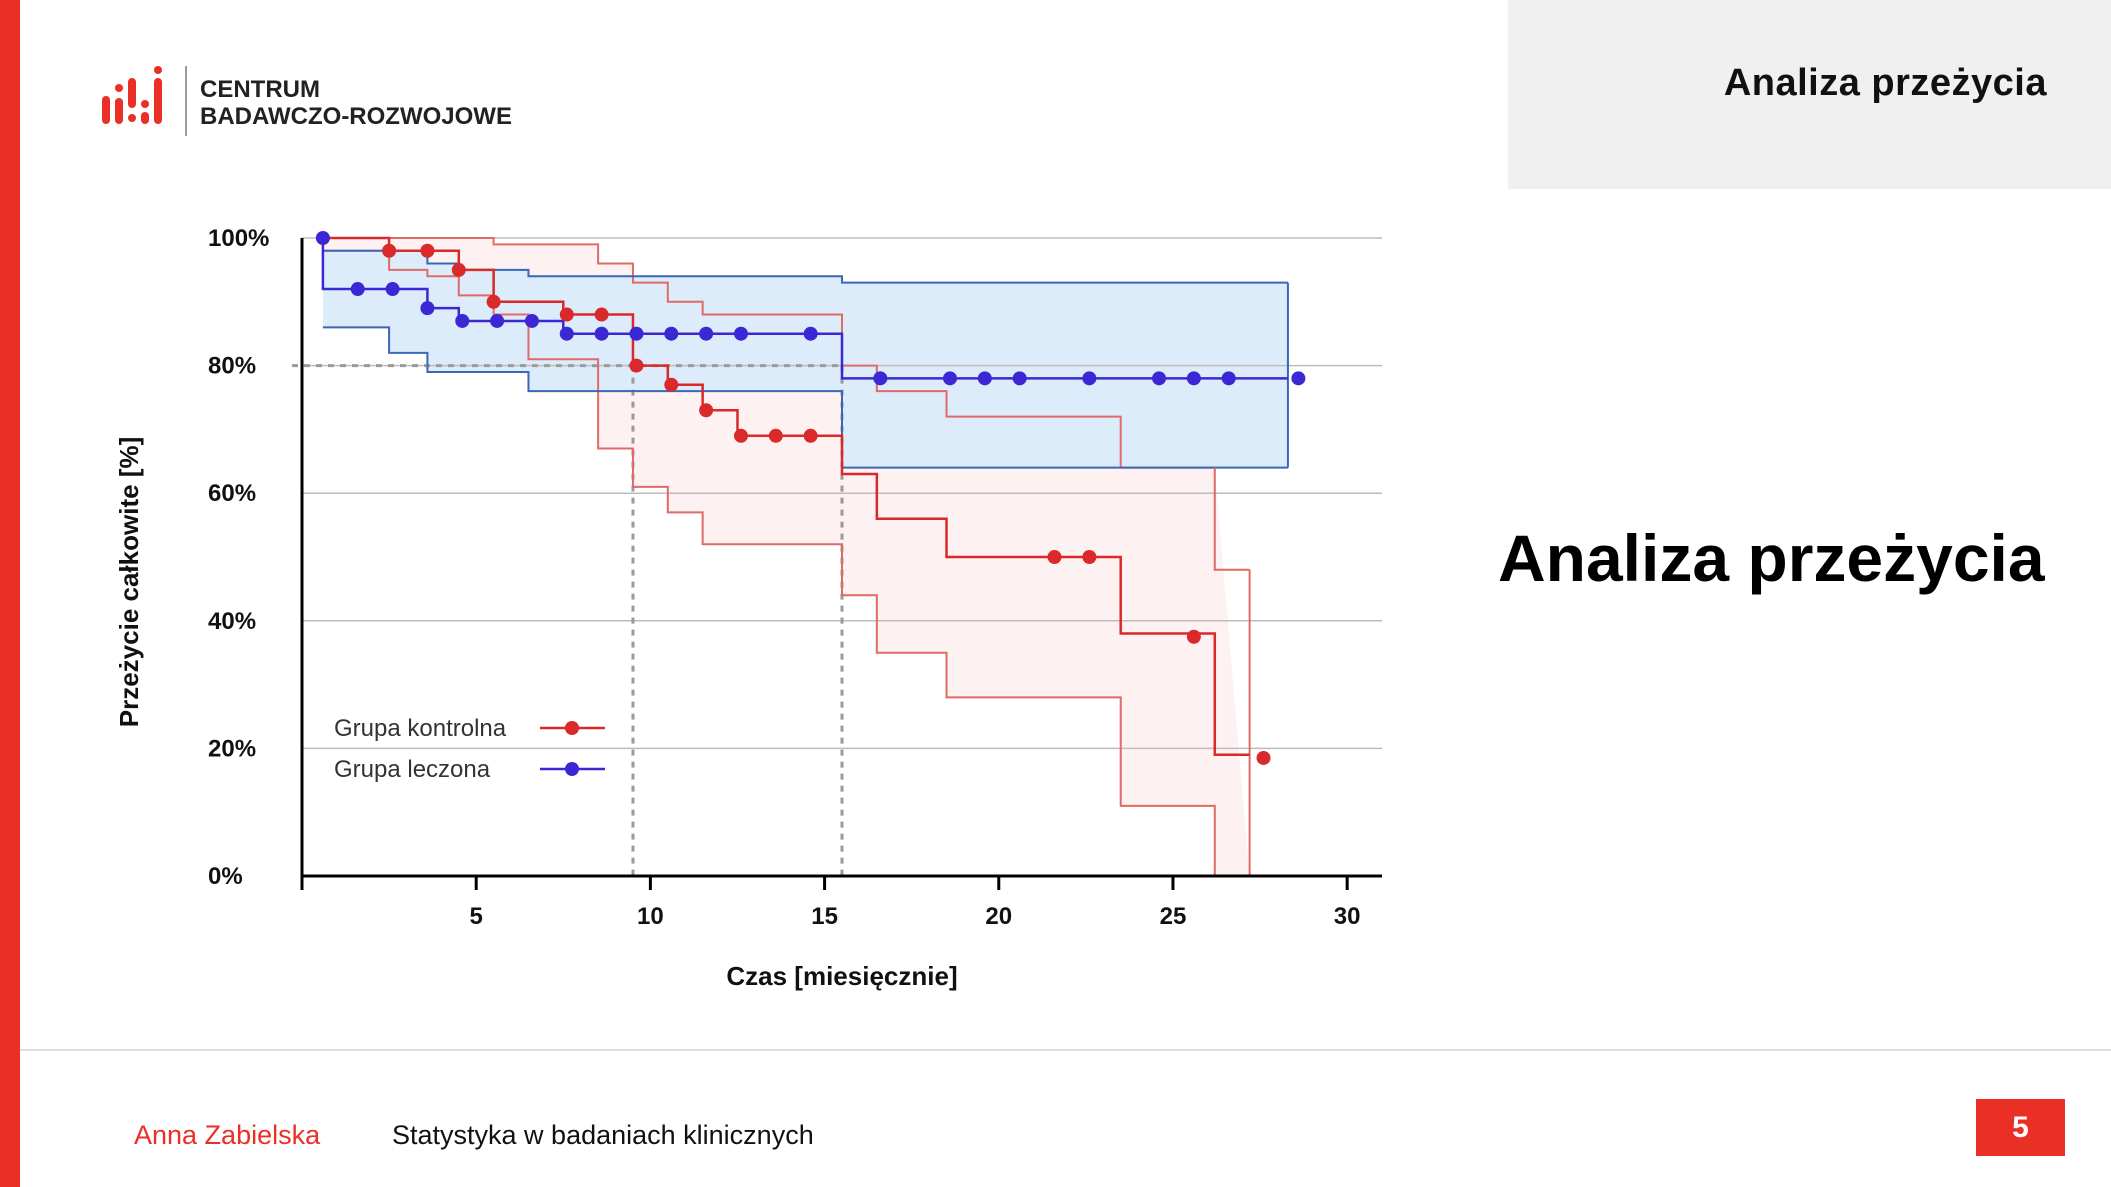 This screenshot has height=1187, width=2111. What do you see at coordinates (805, 397) in the screenshot?
I see `treated-ci-lower` at bounding box center [805, 397].